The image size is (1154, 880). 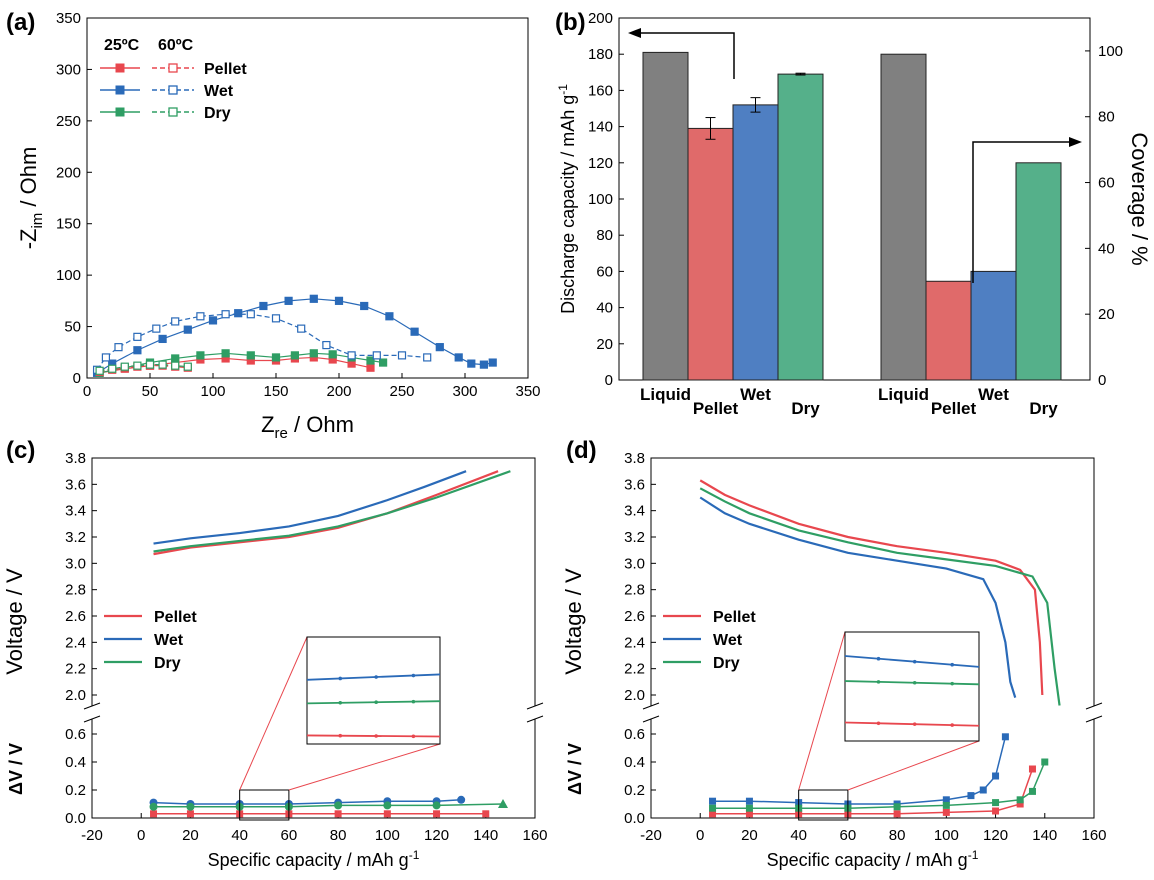 I want to click on right-arrow-head, so click(x=1075, y=142).